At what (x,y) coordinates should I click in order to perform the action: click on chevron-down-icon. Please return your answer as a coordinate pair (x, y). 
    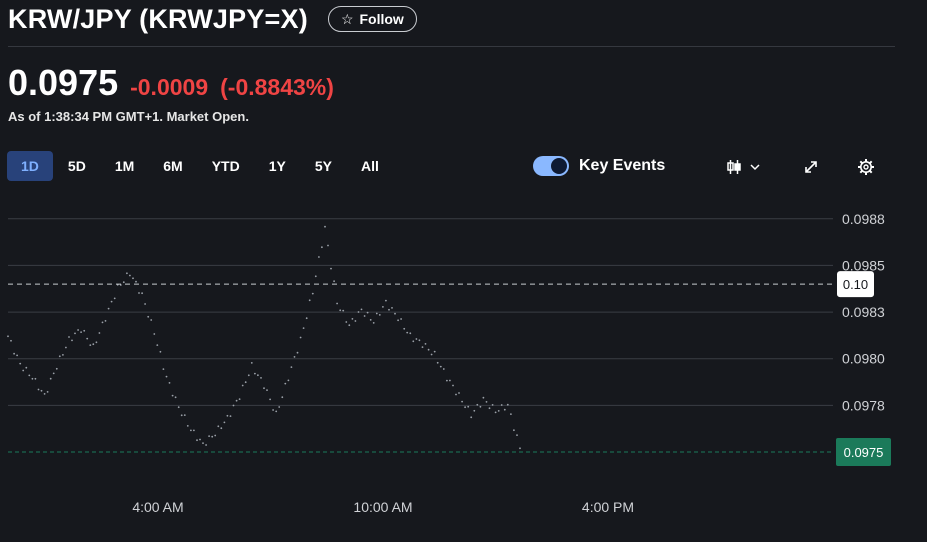
    Looking at the image, I should click on (755, 167).